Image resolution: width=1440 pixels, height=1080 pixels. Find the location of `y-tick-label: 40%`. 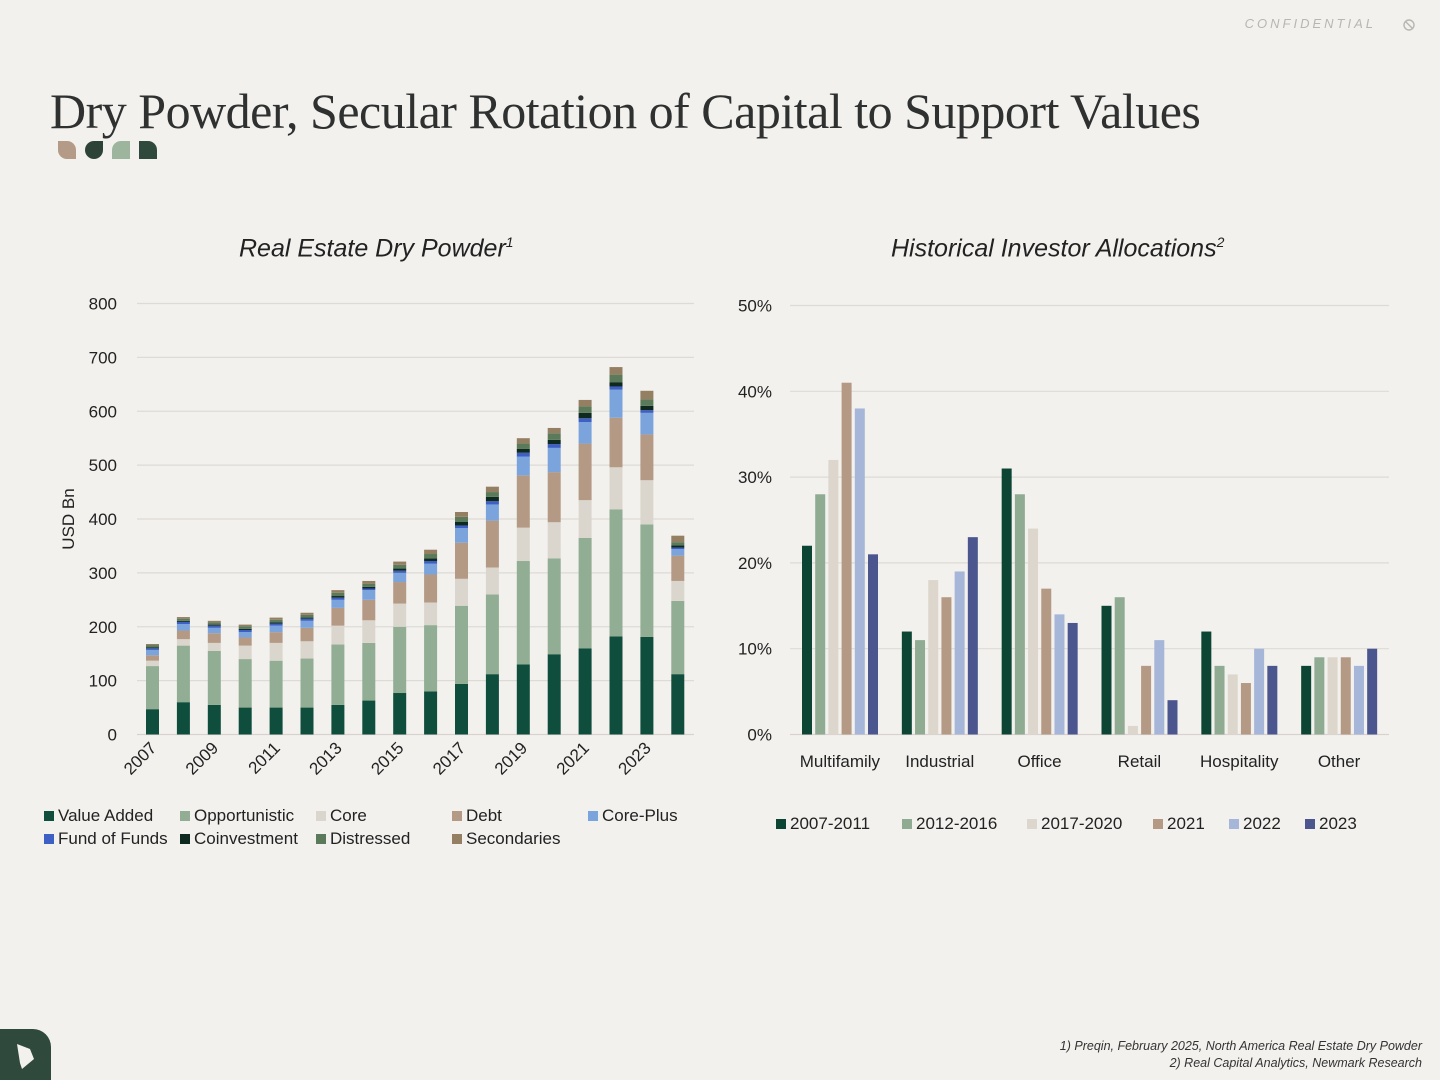

y-tick-label: 40% is located at coordinates (755, 391).